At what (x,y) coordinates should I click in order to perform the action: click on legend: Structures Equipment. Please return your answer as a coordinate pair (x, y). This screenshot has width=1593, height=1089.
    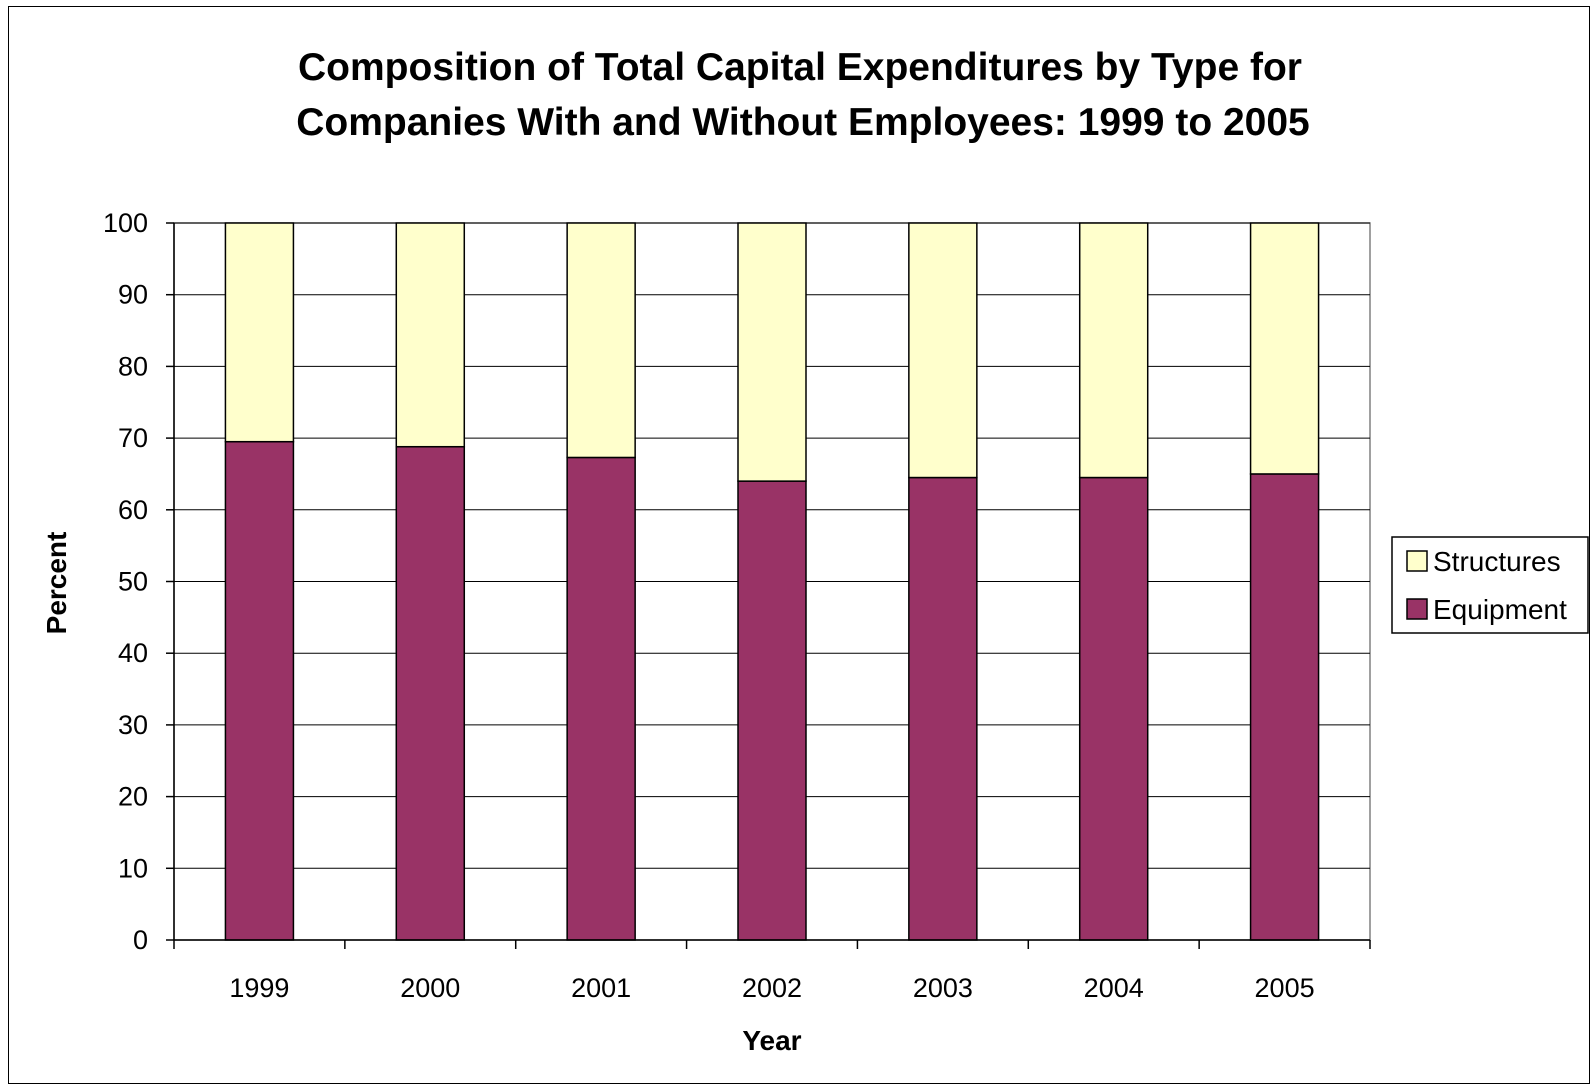
    Looking at the image, I should click on (1490, 585).